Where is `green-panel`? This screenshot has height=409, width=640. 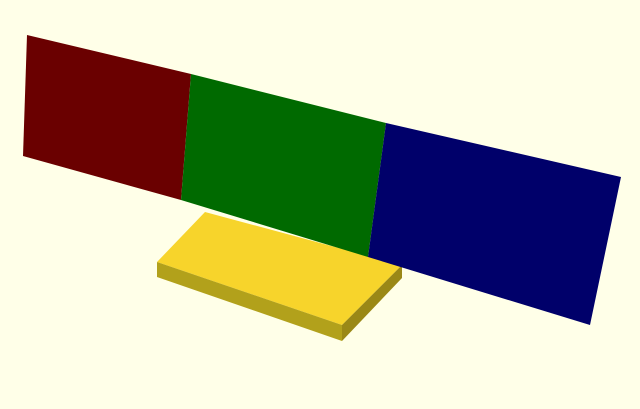 green-panel is located at coordinates (283, 165).